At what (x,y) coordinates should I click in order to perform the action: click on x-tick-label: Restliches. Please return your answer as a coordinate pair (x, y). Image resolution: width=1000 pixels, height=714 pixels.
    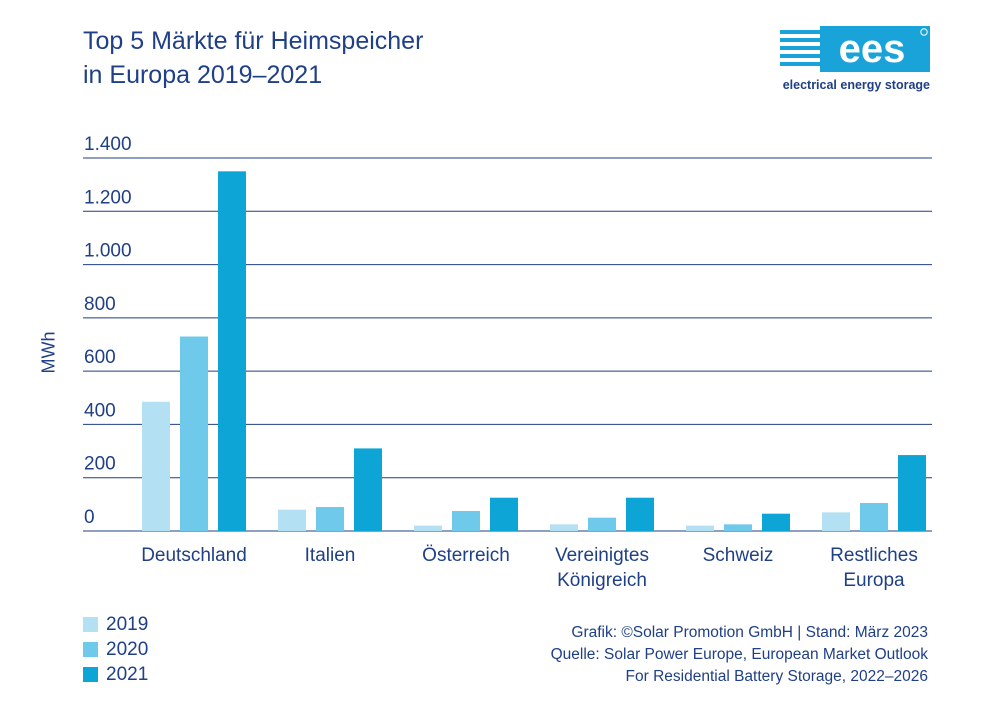
    Looking at the image, I should click on (874, 555).